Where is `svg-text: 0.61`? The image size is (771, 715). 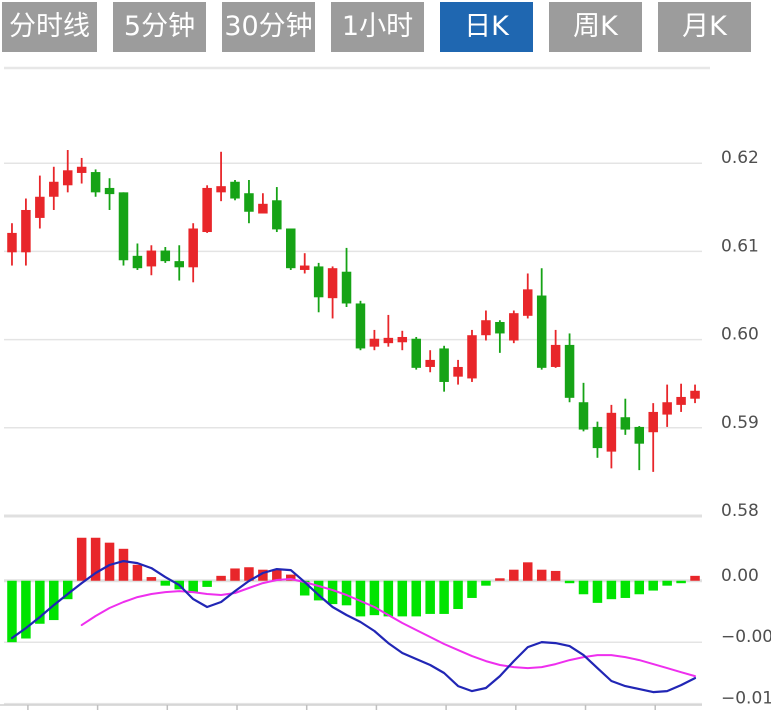
svg-text: 0.61 is located at coordinates (740, 246).